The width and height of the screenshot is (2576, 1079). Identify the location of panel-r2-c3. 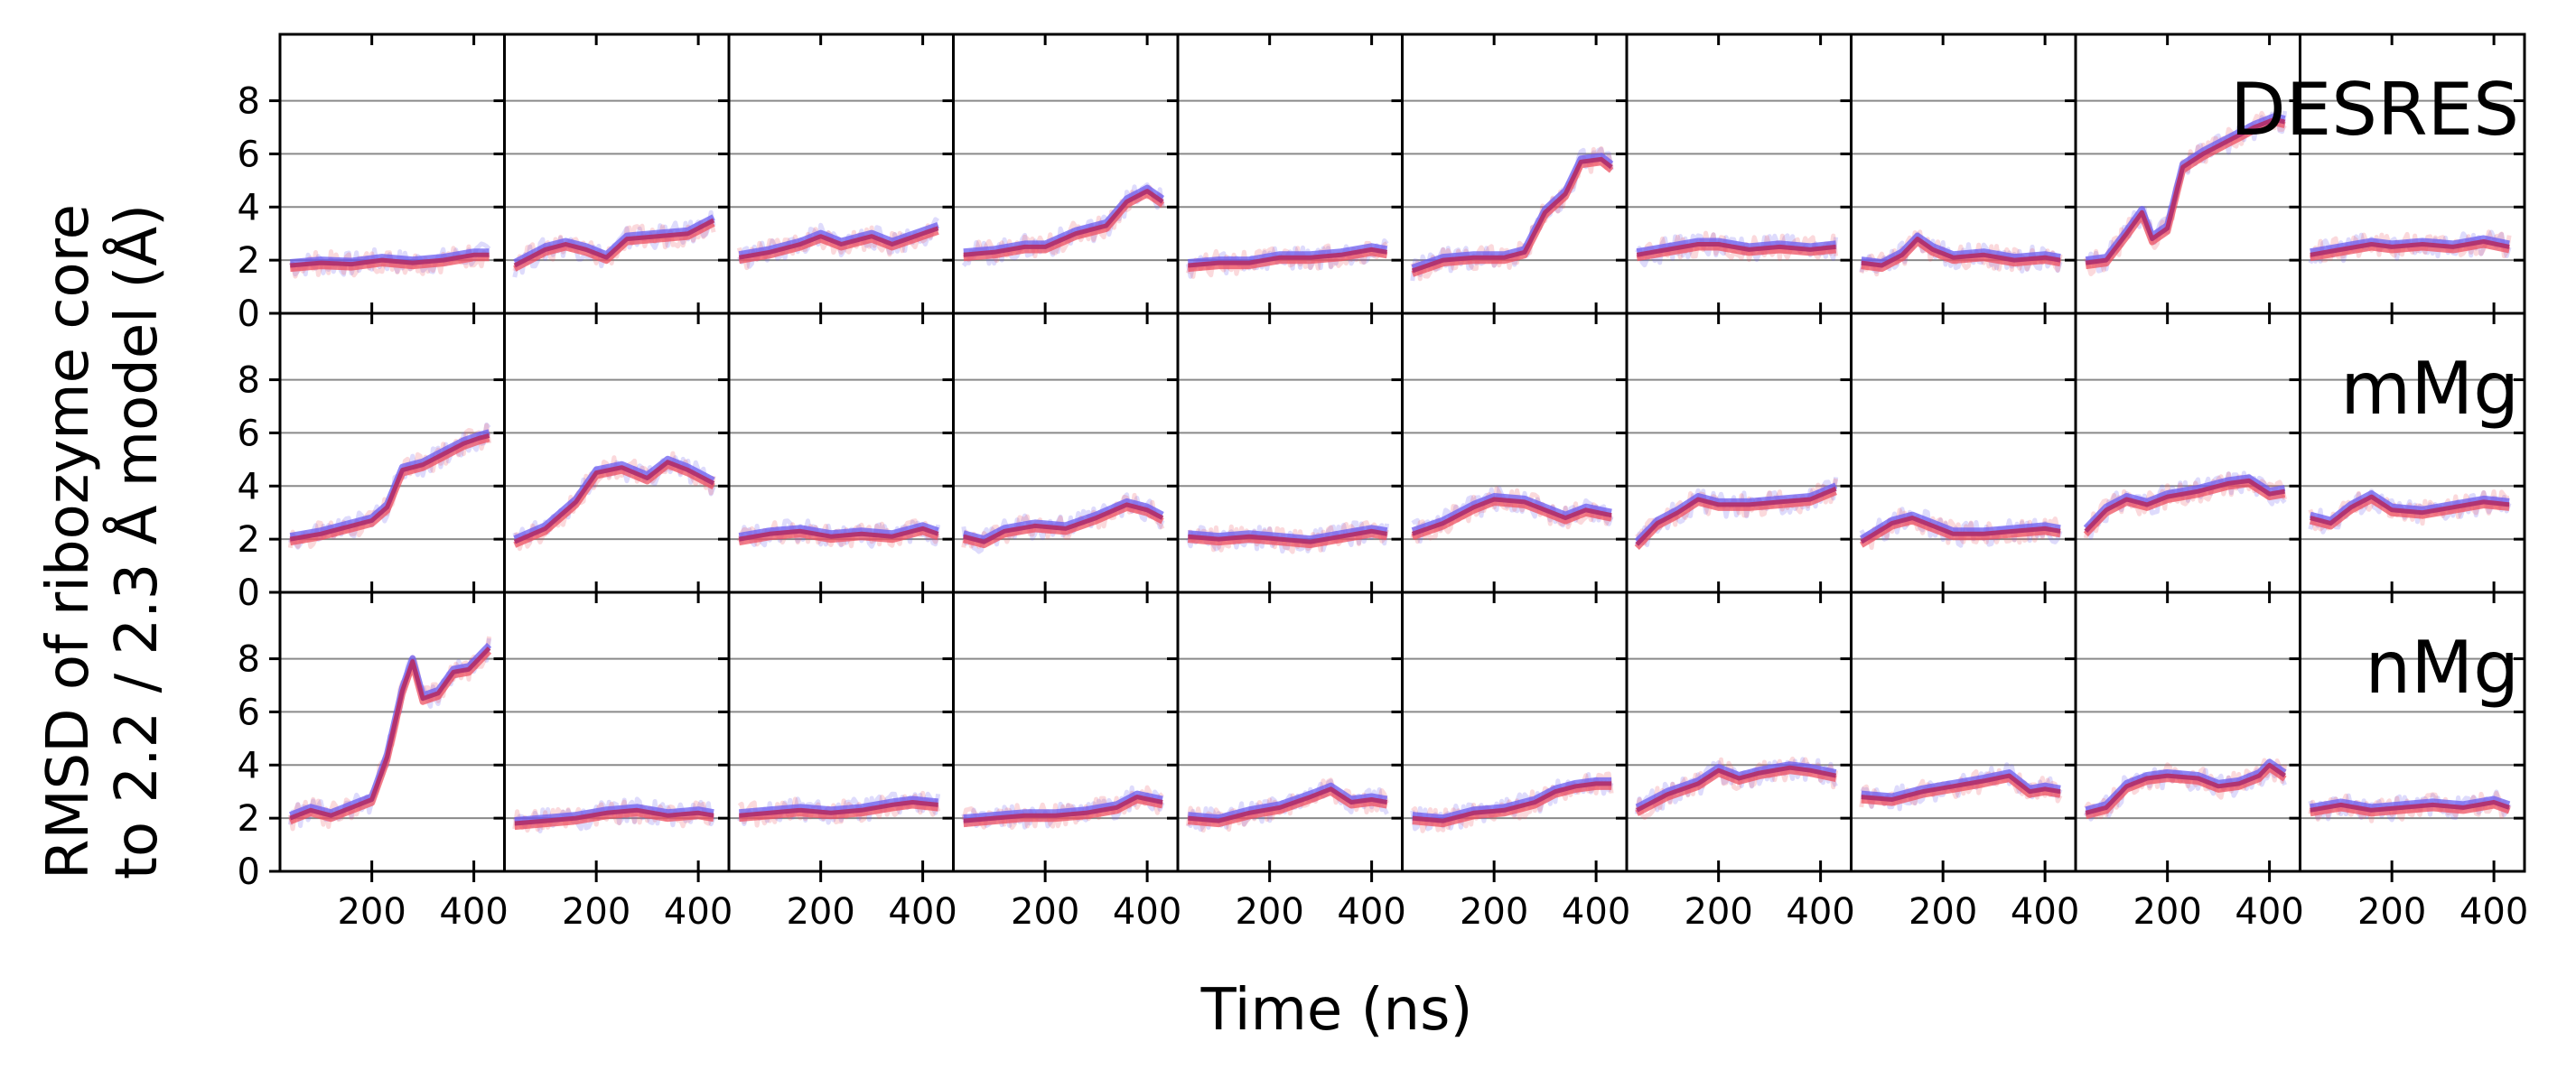
(841, 453).